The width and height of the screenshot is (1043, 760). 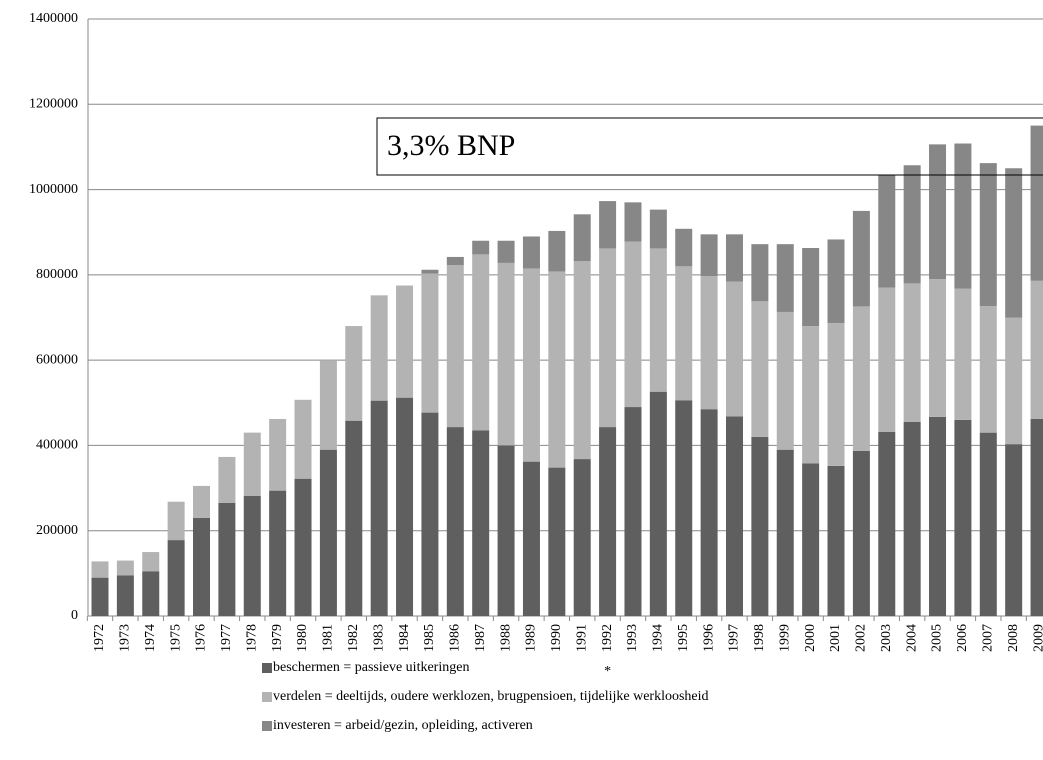 What do you see at coordinates (505, 638) in the screenshot?
I see `x-tick-label: 1988` at bounding box center [505, 638].